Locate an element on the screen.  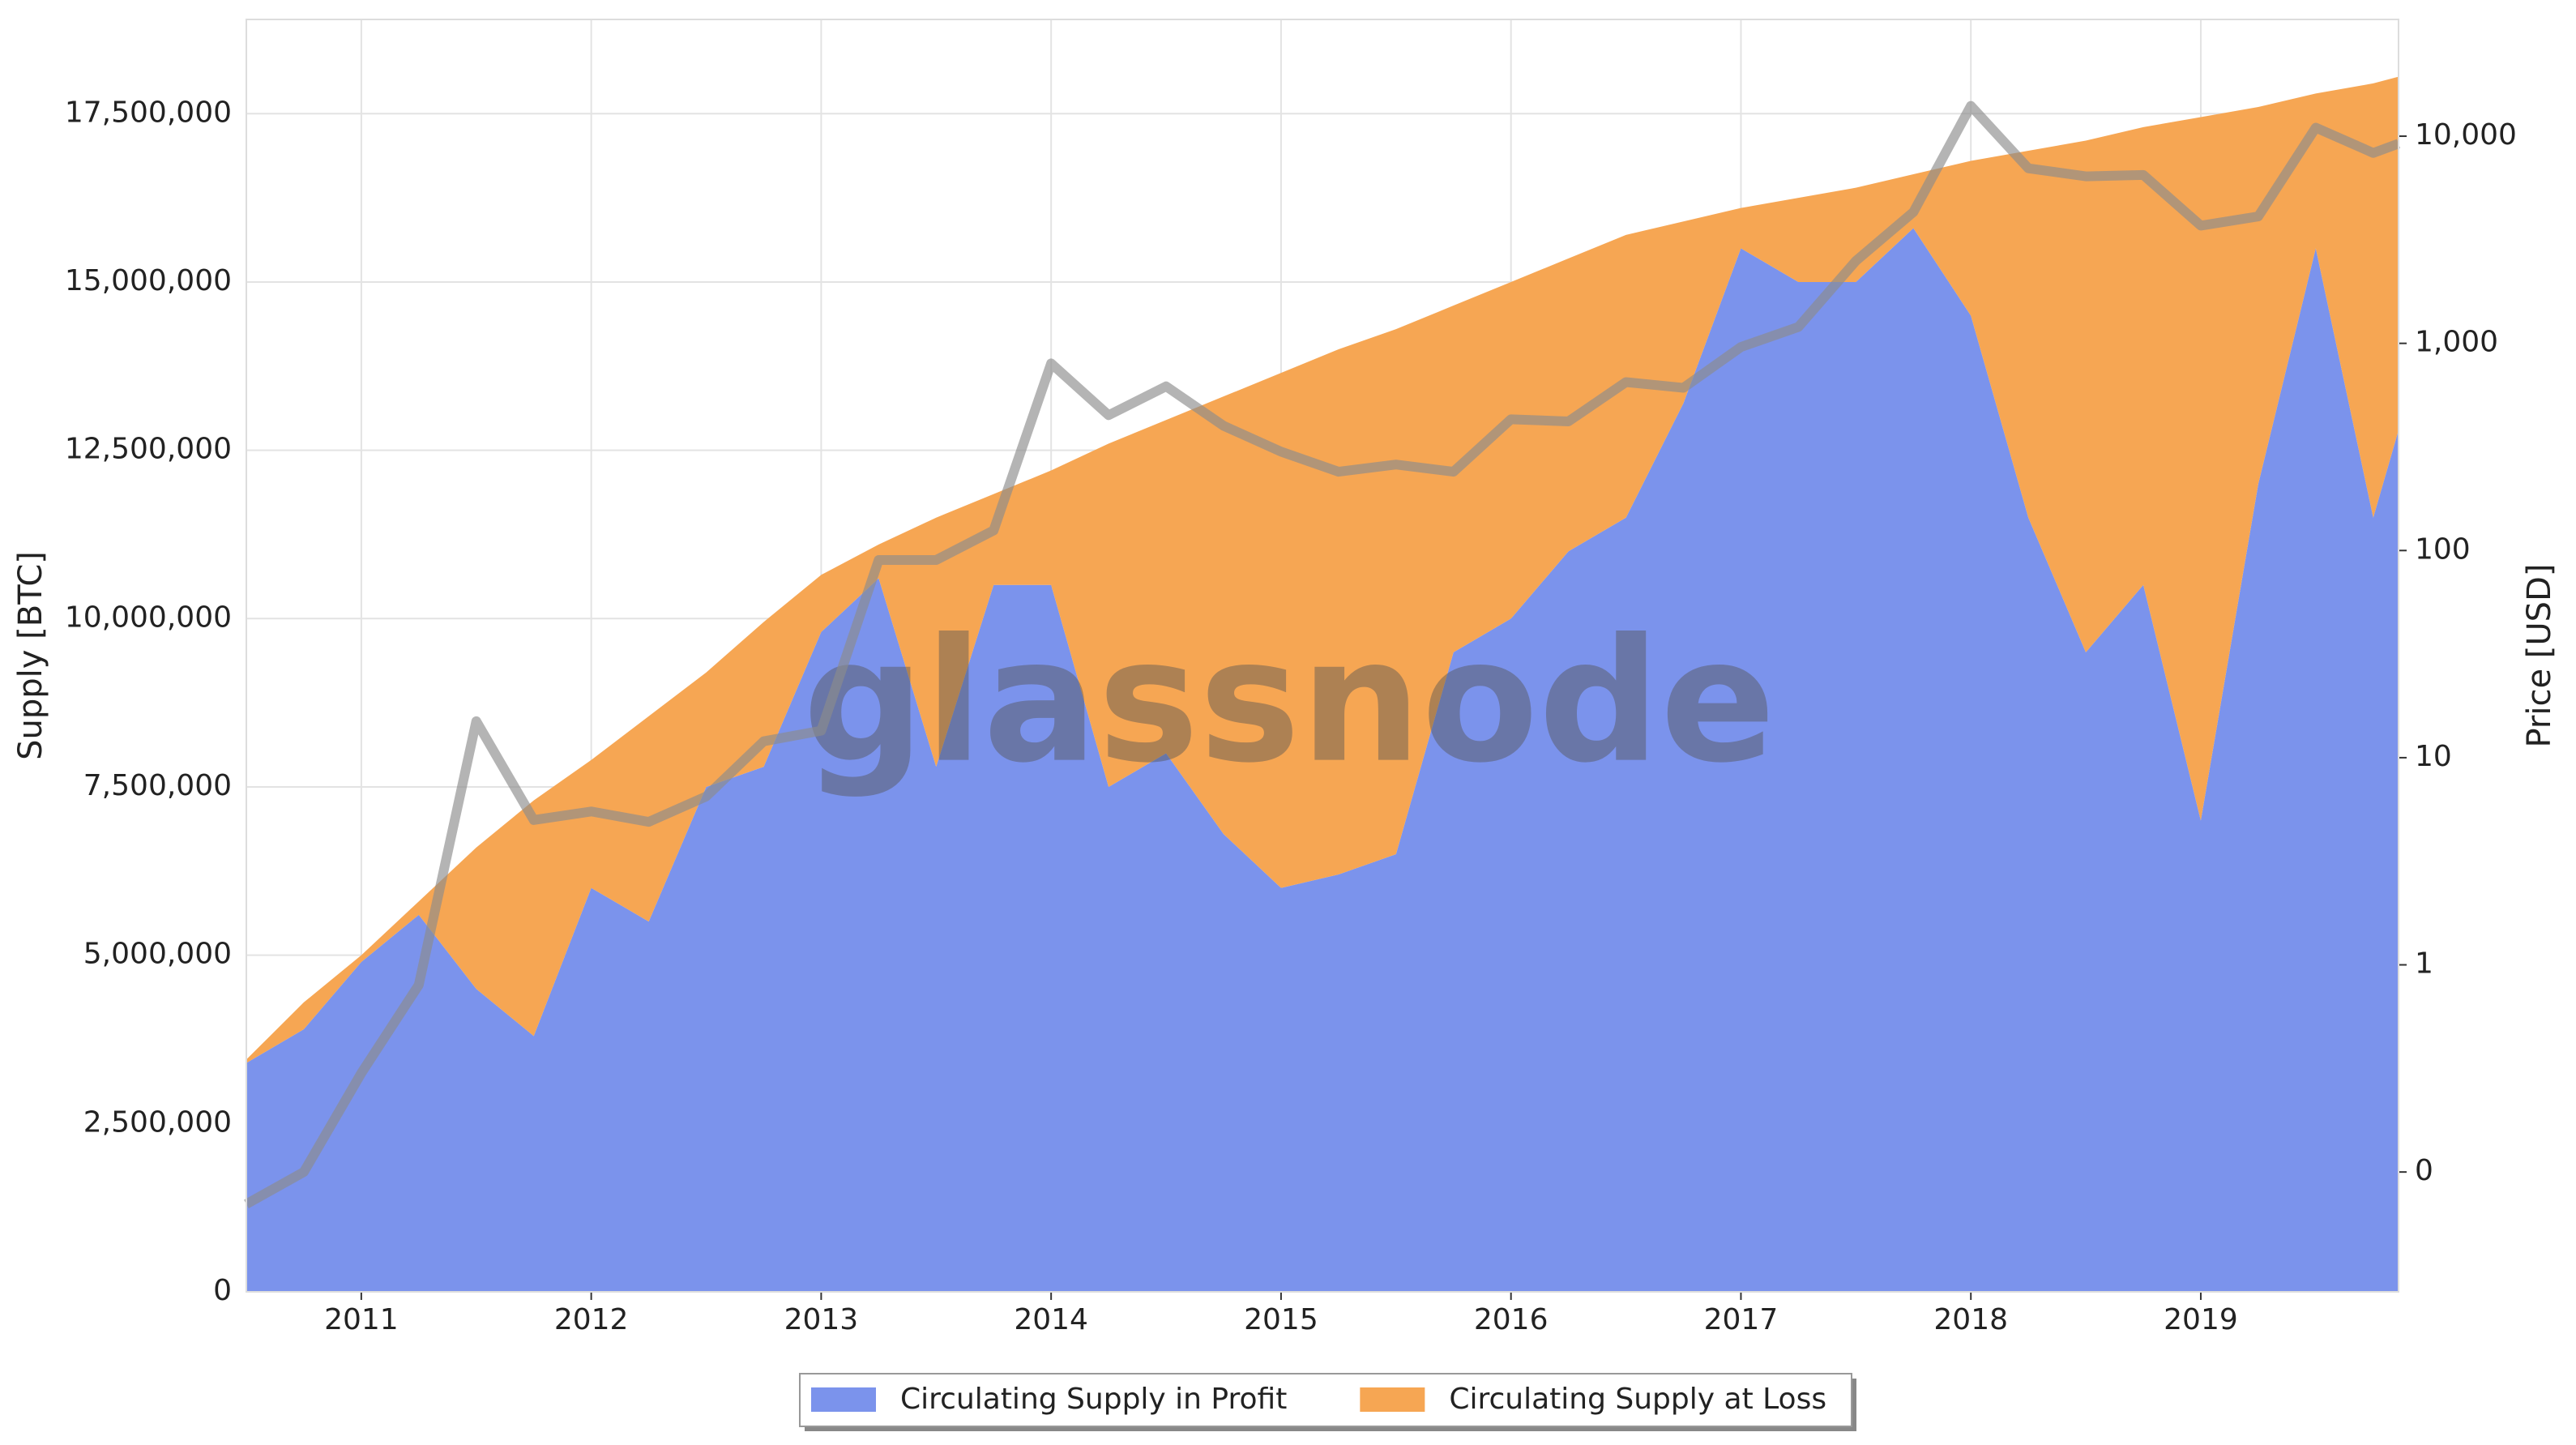
y-tick-label: 12,500,000 is located at coordinates (148, 449).